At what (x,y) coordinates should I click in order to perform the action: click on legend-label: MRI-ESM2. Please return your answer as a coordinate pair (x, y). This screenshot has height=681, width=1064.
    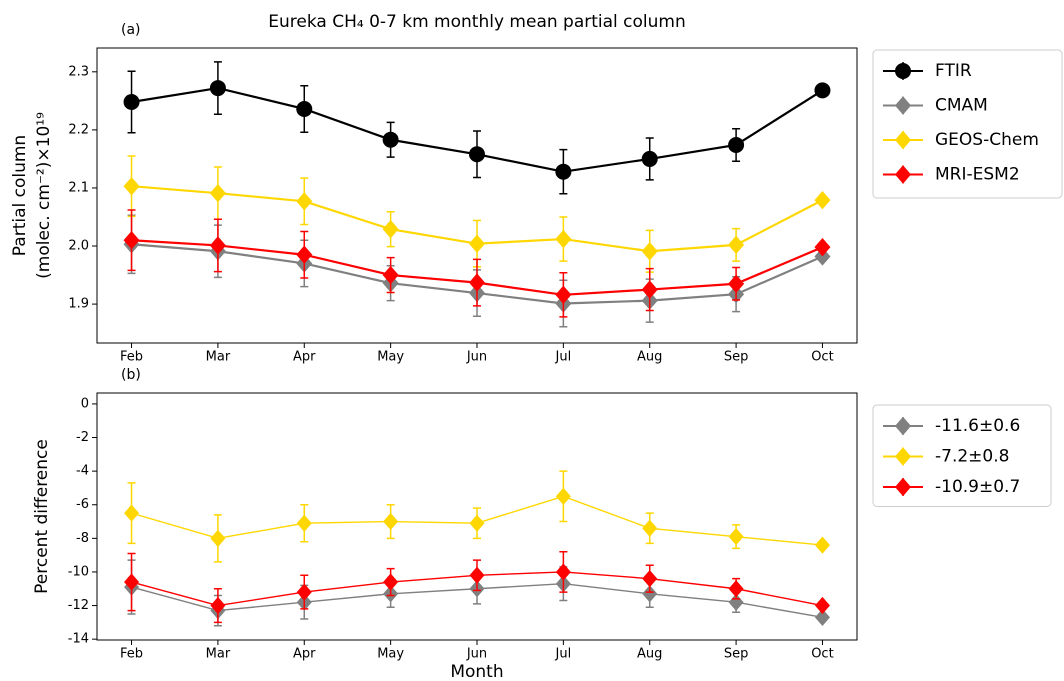
    Looking at the image, I should click on (977, 175).